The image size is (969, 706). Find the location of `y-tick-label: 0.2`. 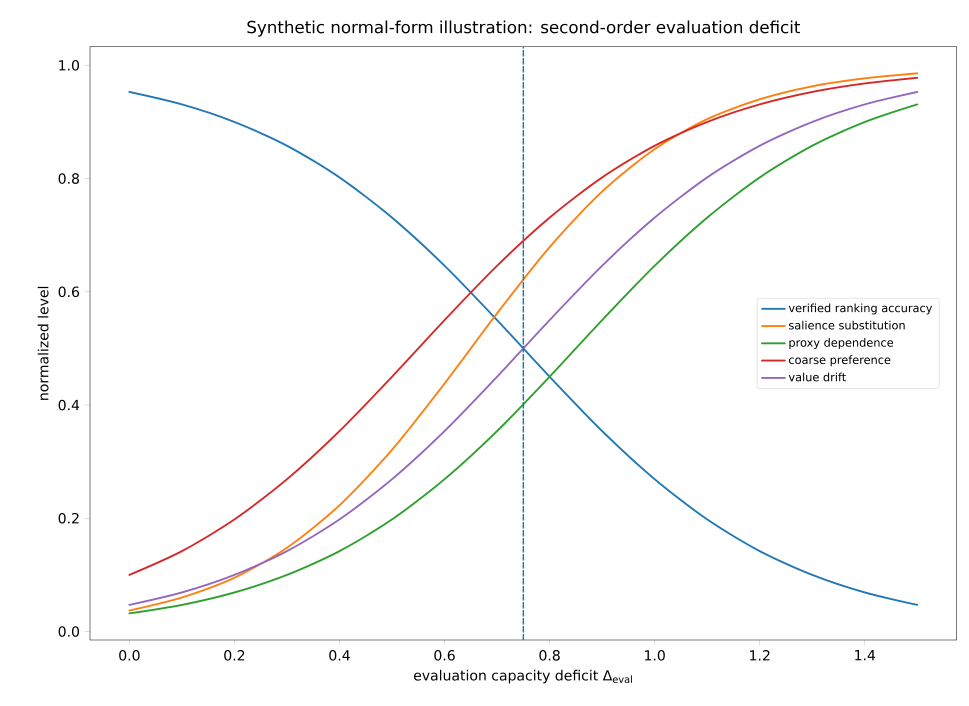

y-tick-label: 0.2 is located at coordinates (68, 518).